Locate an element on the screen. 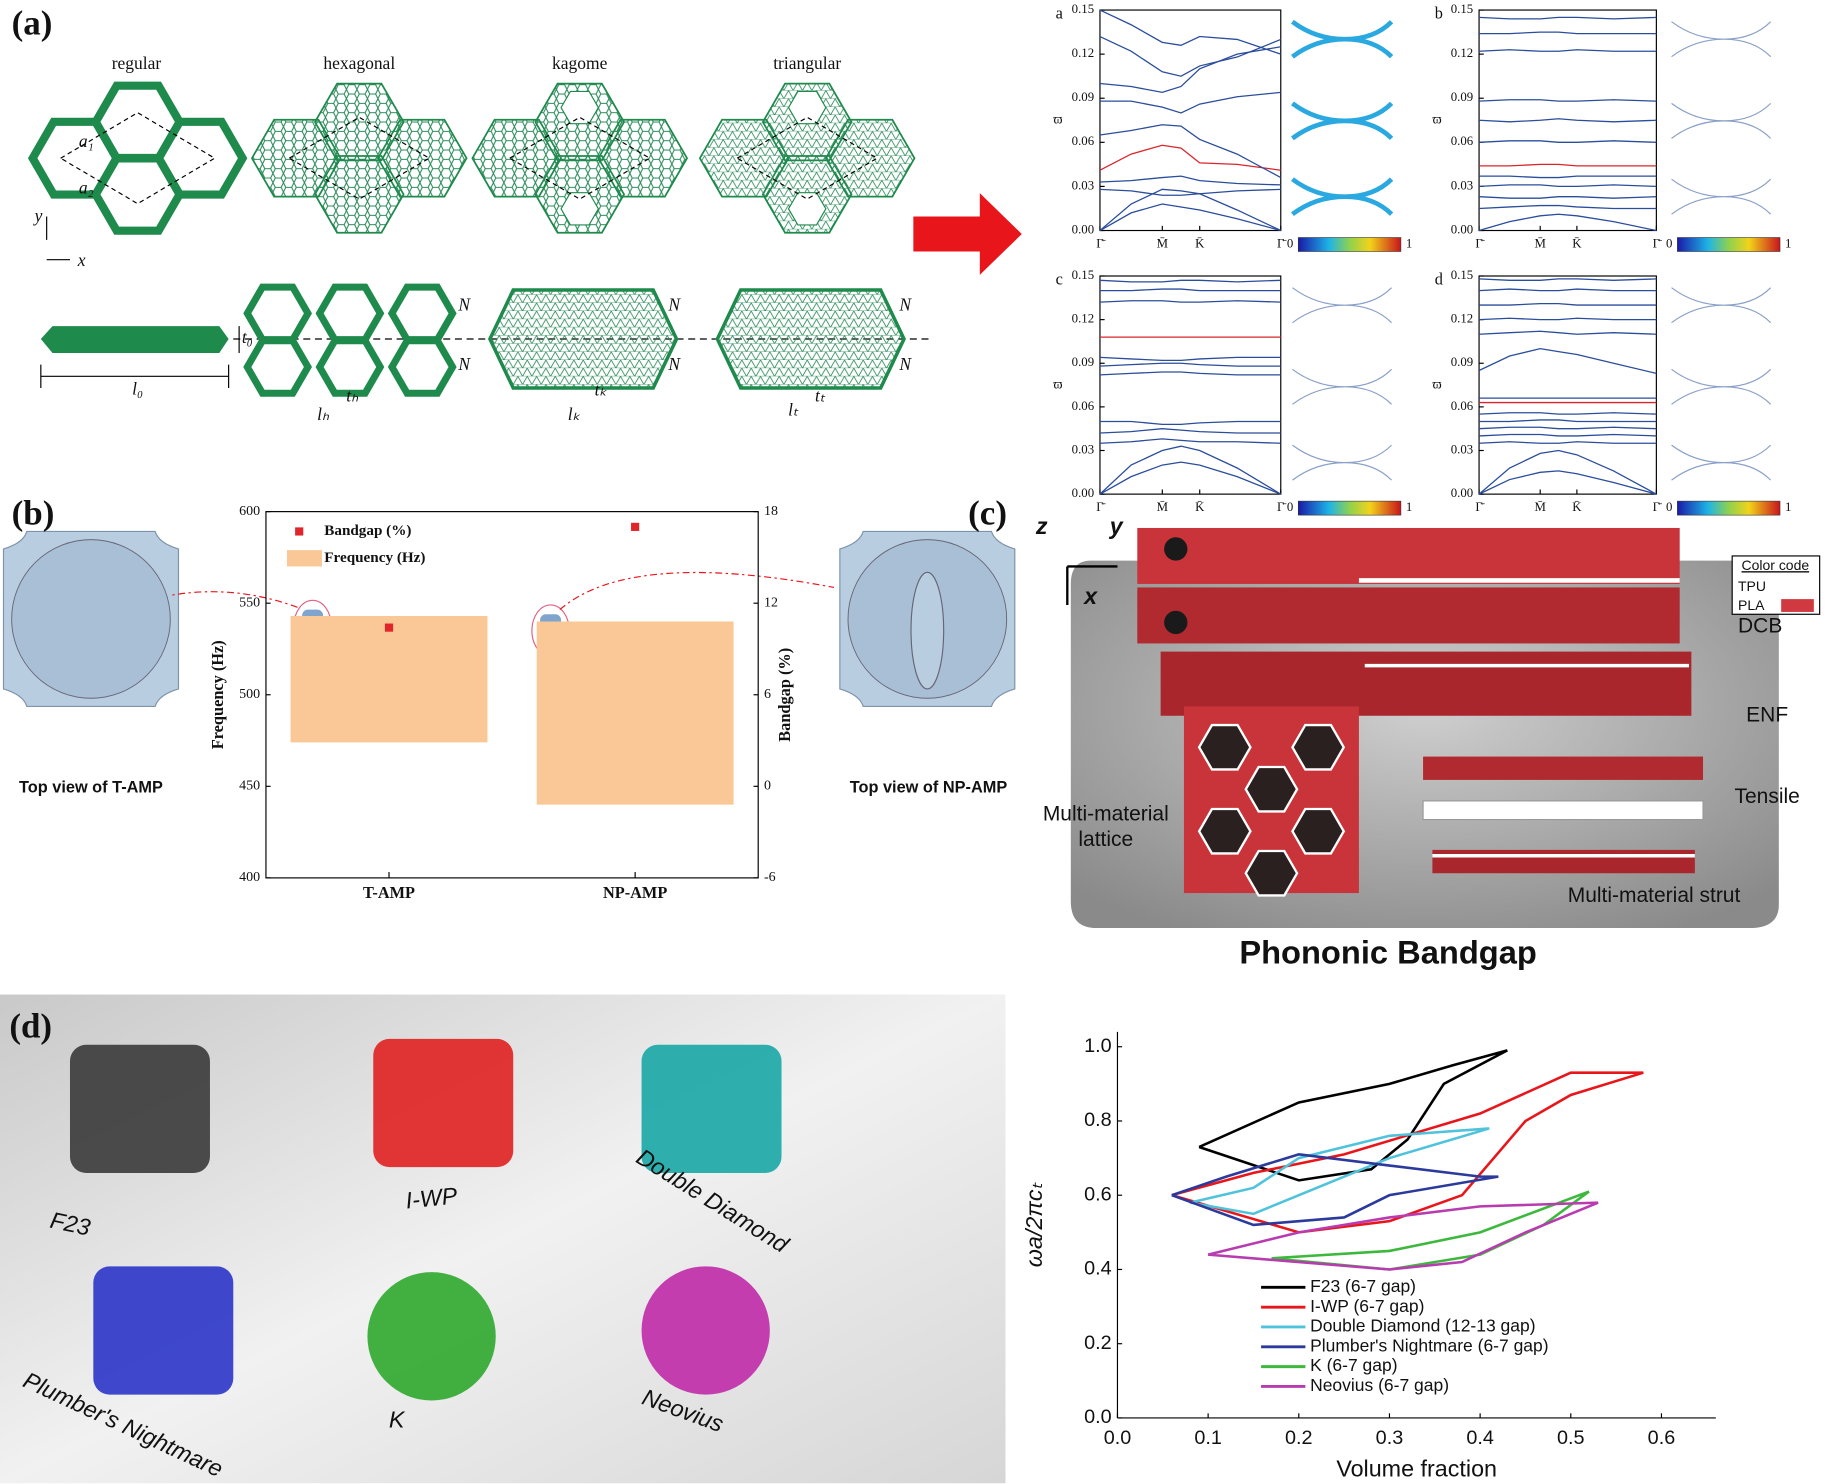  plot-label: d is located at coordinates (1439, 278).